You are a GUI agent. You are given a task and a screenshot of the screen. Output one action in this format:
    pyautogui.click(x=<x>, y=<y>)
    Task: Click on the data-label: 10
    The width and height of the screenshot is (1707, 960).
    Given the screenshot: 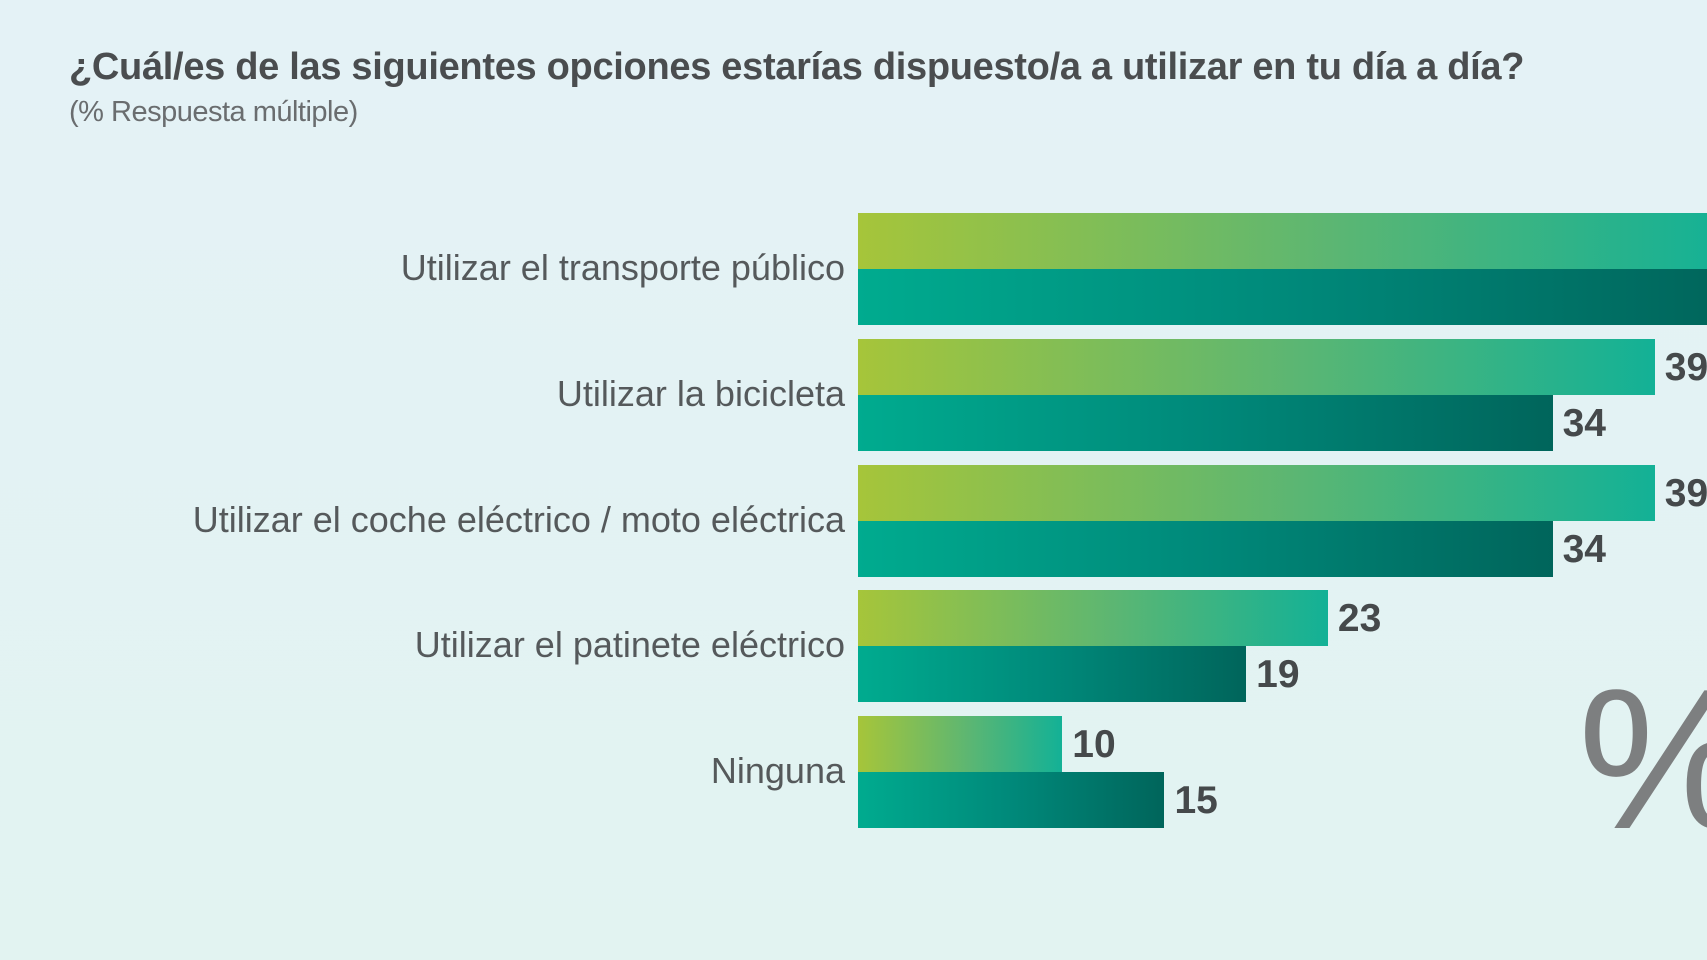 What is the action you would take?
    pyautogui.click(x=1094, y=745)
    